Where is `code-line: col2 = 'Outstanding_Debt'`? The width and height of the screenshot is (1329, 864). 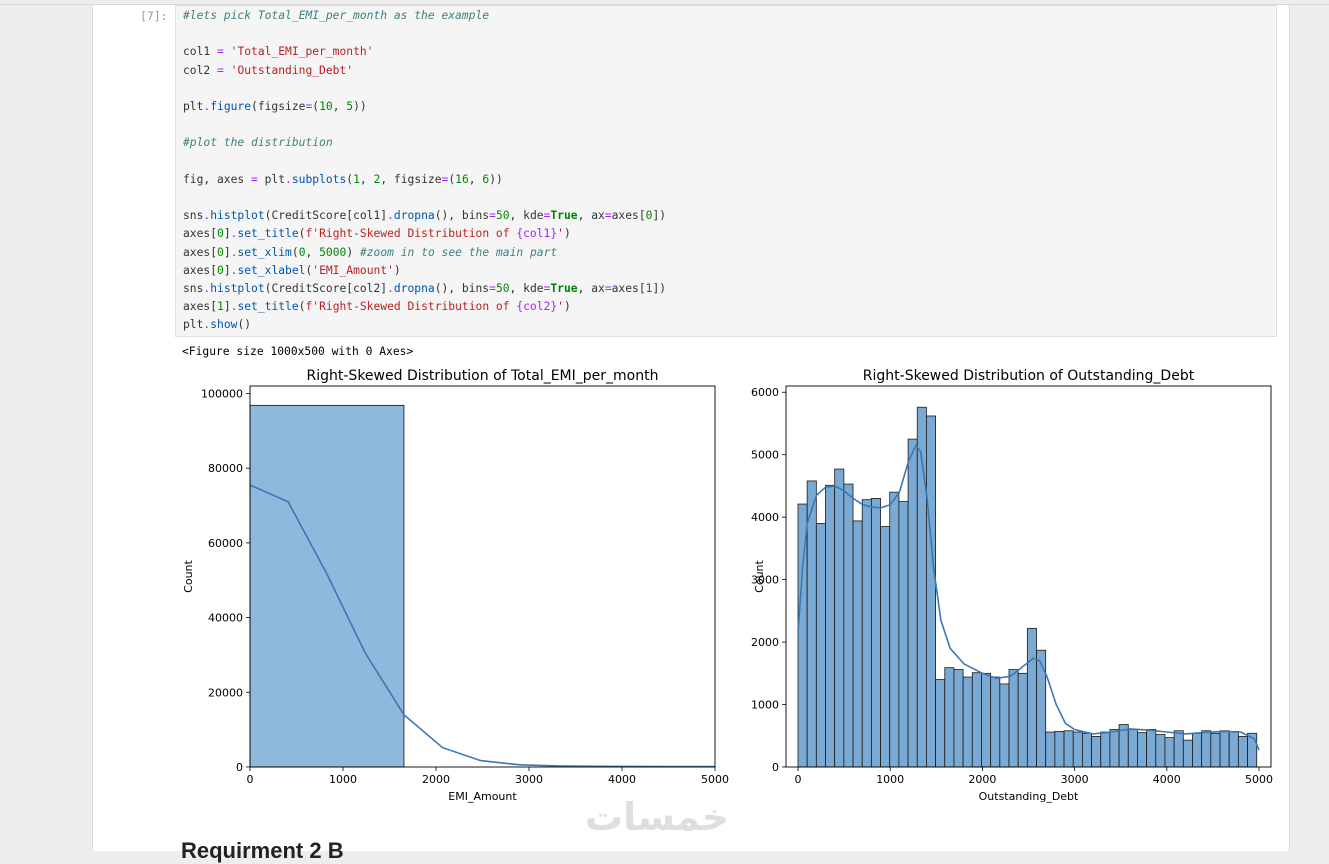
code-line: col2 = 'Outstanding_Debt' is located at coordinates (268, 70).